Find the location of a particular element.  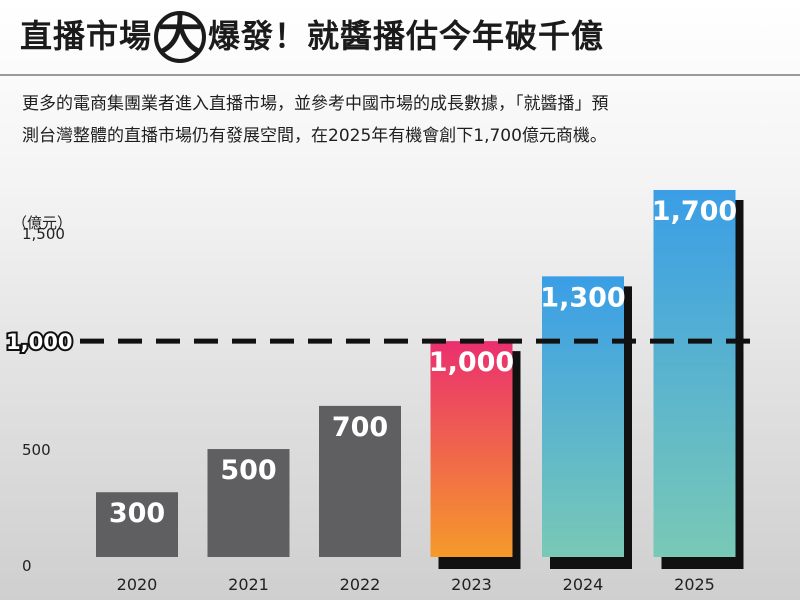

page-title: 直播市場大爆發！就醬播估今年破千億 is located at coordinates (400, 36).